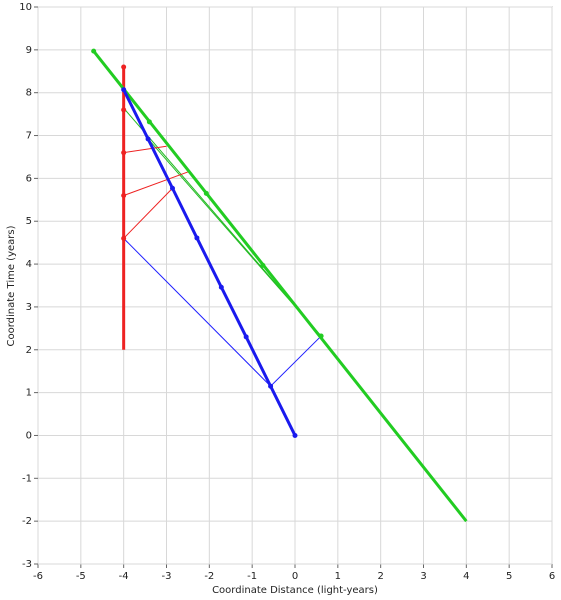 The image size is (561, 600). Describe the element at coordinates (38, 576) in the screenshot. I see `x-tick-label: -6` at that location.